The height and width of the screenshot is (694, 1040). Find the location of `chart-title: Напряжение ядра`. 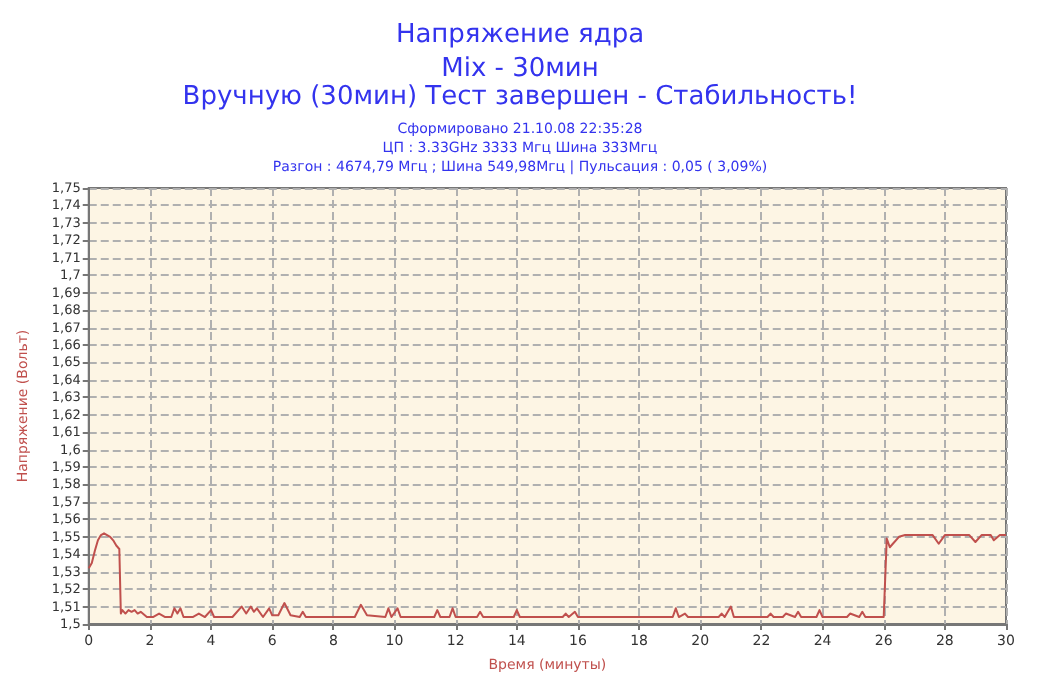

chart-title: Напряжение ядра is located at coordinates (520, 35).